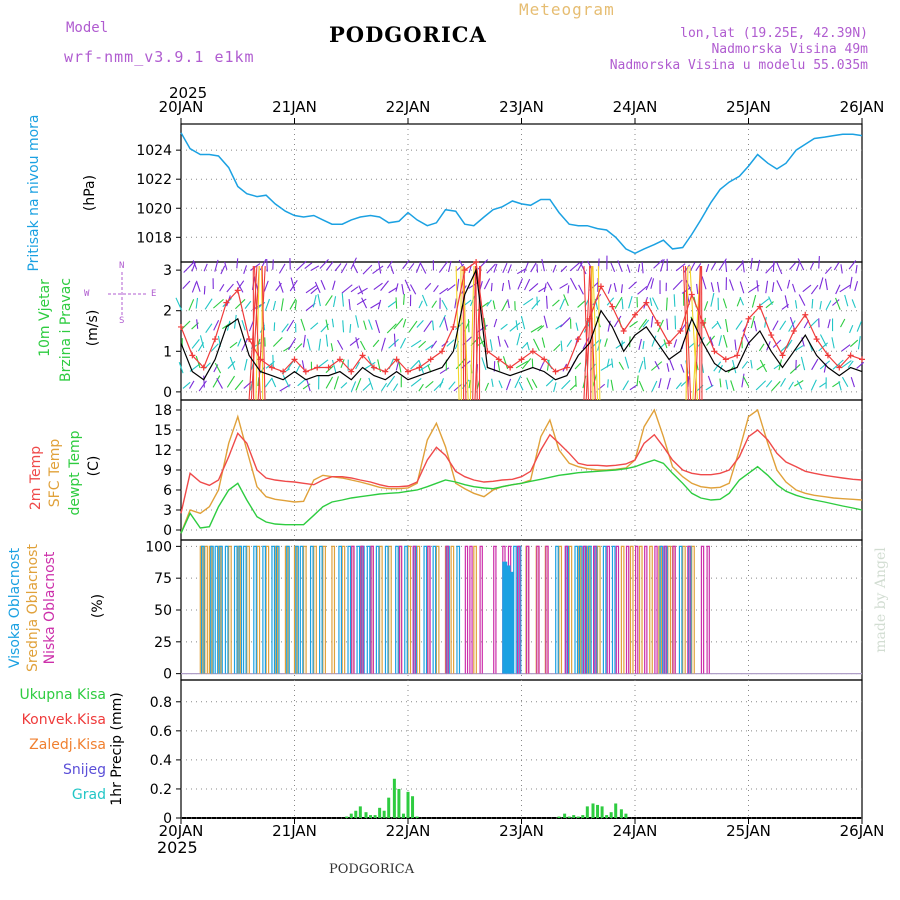  I want to click on model-elevation: Nadmorska Visina u modelu 55.035m, so click(738, 65).